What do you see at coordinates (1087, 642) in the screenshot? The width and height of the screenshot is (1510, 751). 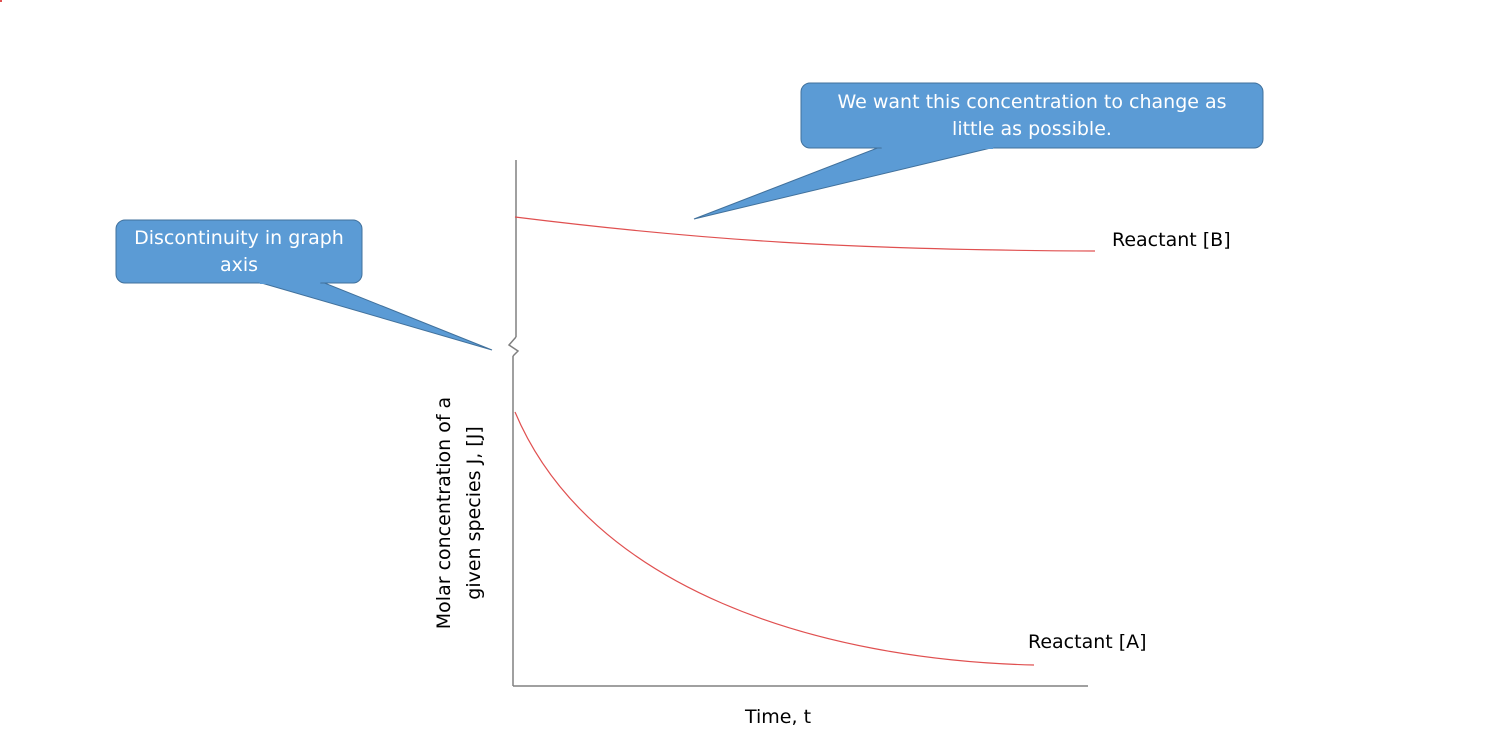 I see `series-label-reactant-a: Reactant [A]` at bounding box center [1087, 642].